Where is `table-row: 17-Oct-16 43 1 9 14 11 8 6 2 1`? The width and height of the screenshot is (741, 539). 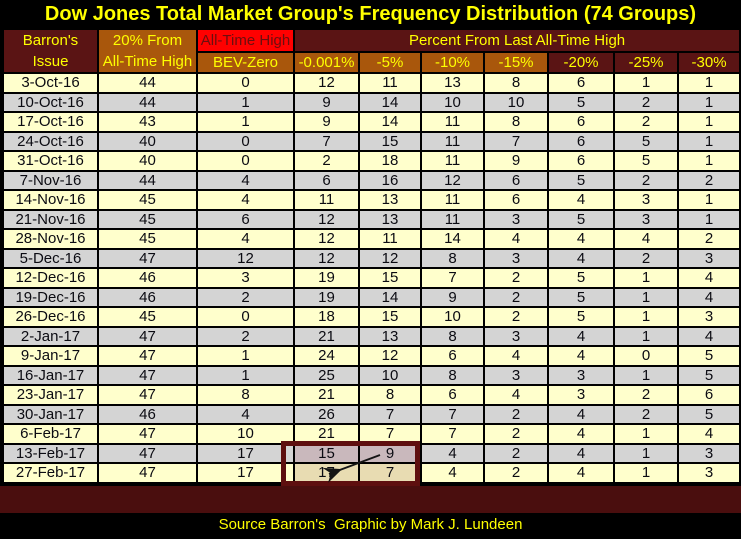 table-row: 17-Oct-16 43 1 9 14 11 8 6 2 1 is located at coordinates (371, 122).